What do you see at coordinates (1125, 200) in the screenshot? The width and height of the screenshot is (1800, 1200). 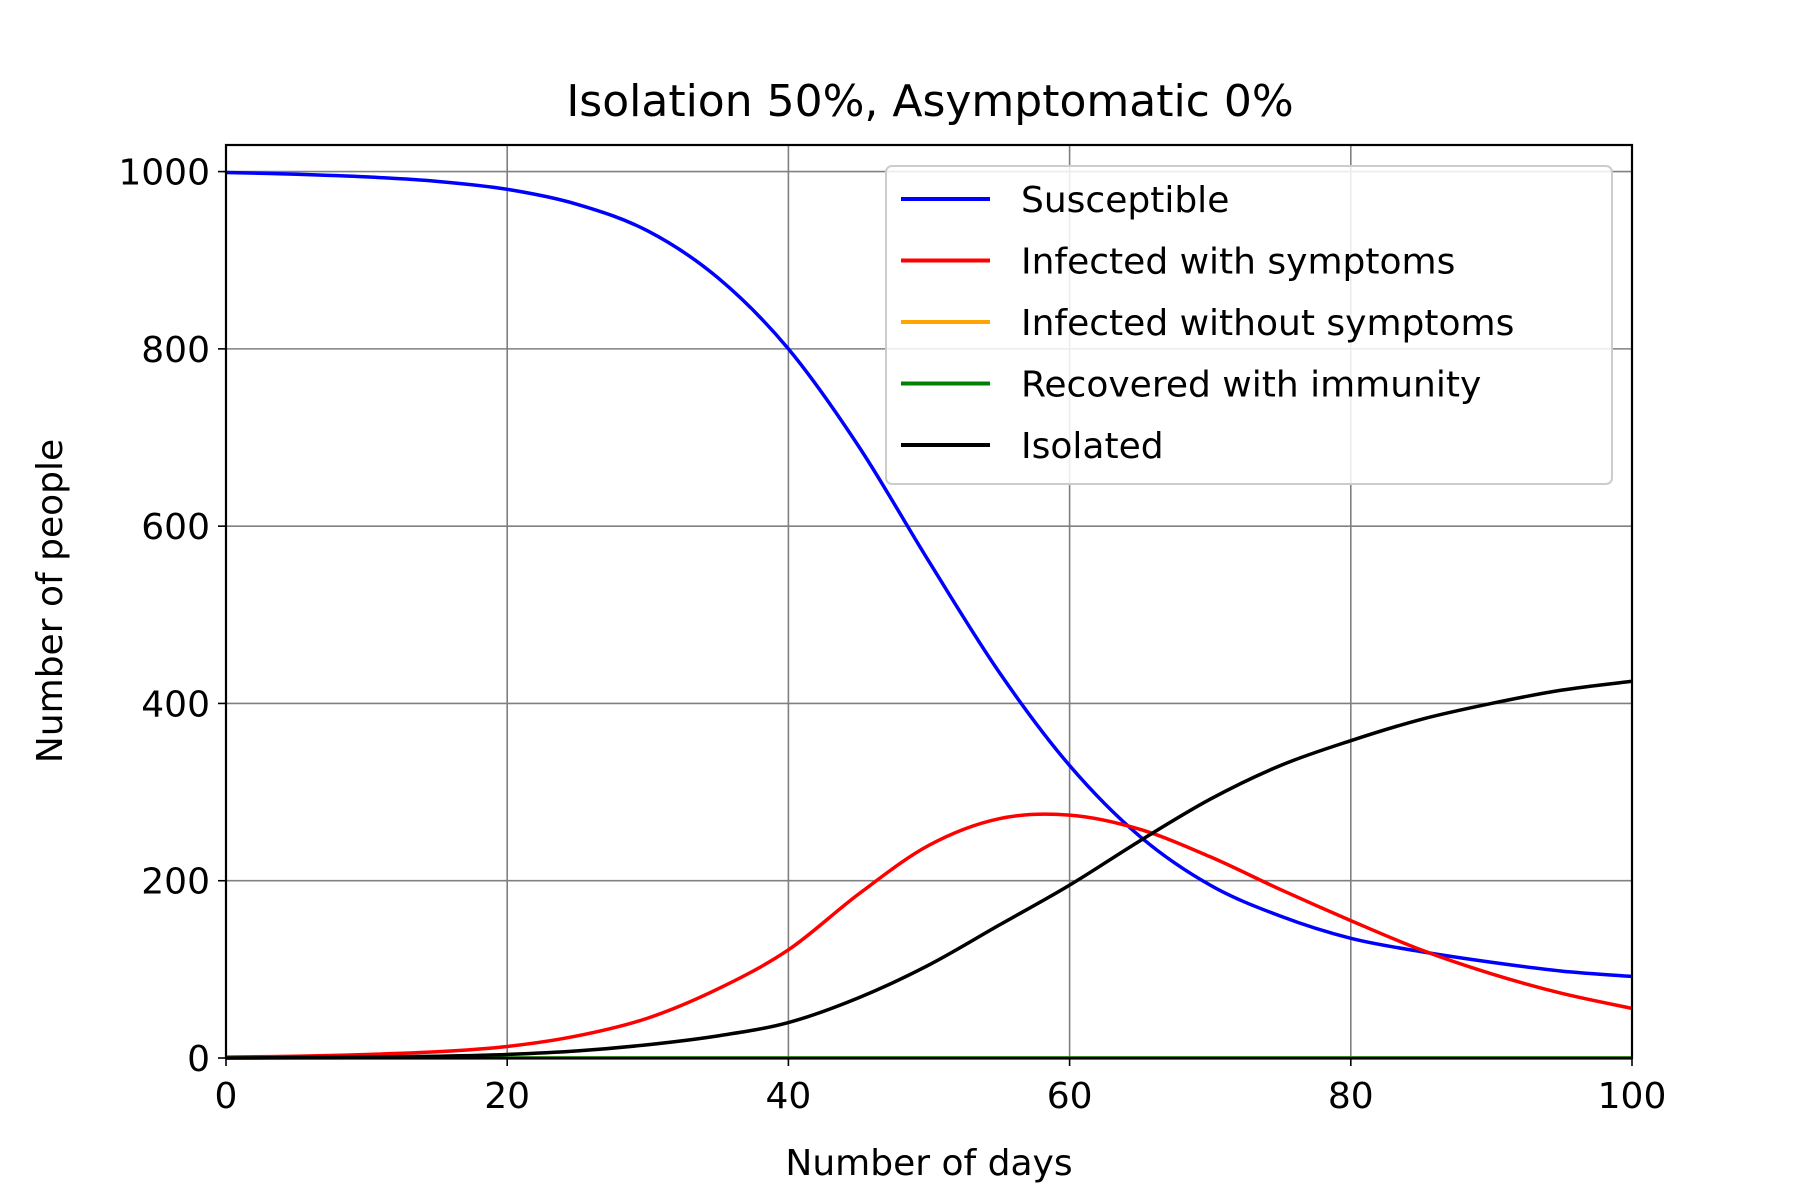 I see `legend-label-susceptible: Susceptible` at bounding box center [1125, 200].